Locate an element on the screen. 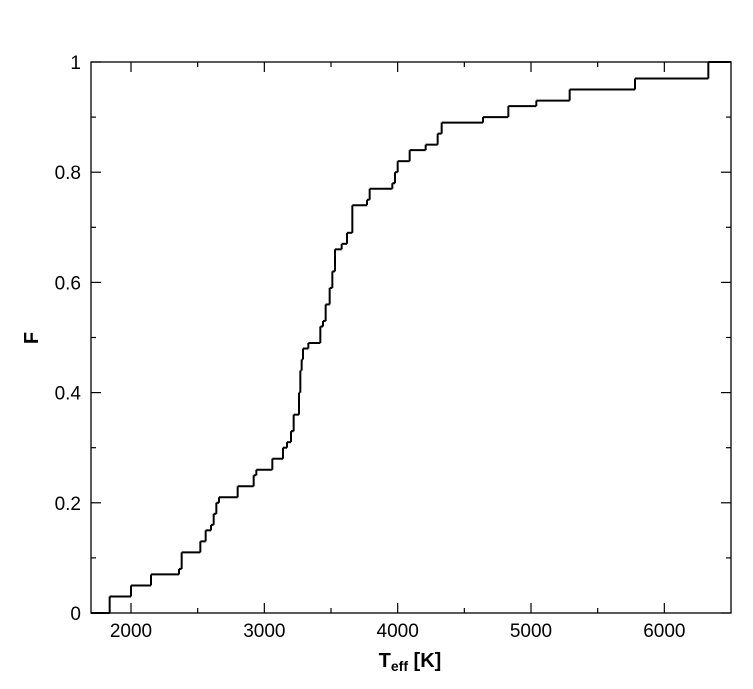  x-label-rest: [K] is located at coordinates (424, 661).